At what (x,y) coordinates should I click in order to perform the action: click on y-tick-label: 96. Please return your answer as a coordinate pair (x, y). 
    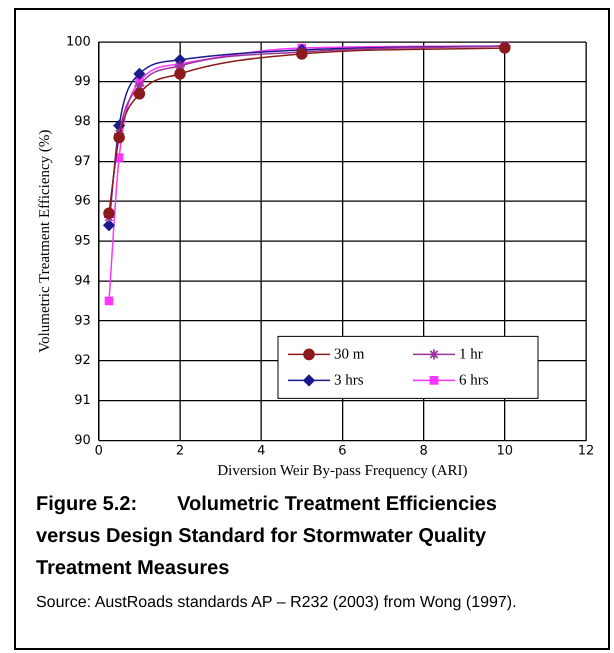
    Looking at the image, I should click on (82, 201).